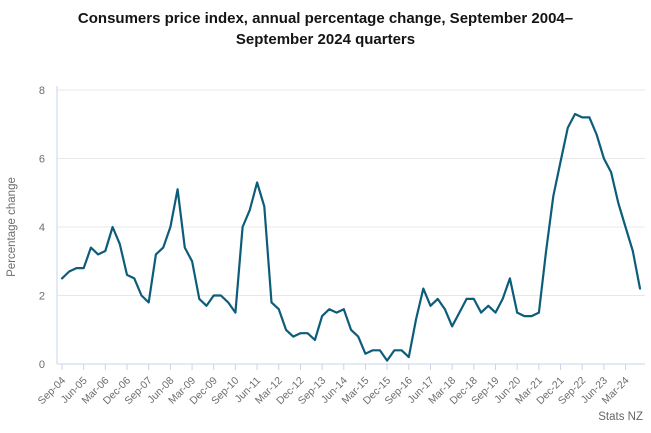  Describe the element at coordinates (12, 227) in the screenshot. I see `y-axis-title: Percentage change` at that location.